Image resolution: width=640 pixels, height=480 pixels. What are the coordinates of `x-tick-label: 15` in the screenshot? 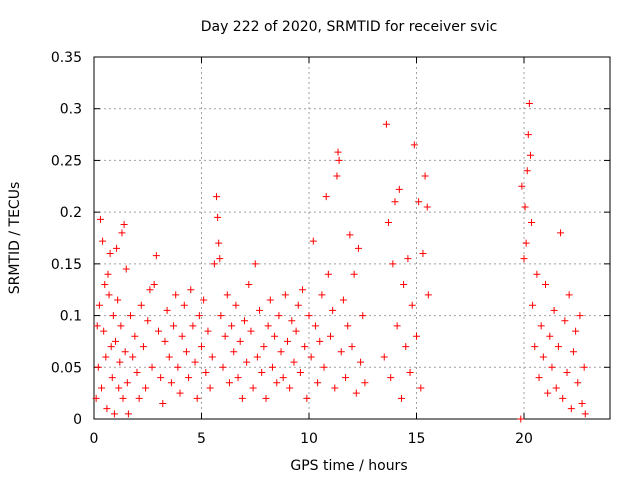 It's located at (417, 439).